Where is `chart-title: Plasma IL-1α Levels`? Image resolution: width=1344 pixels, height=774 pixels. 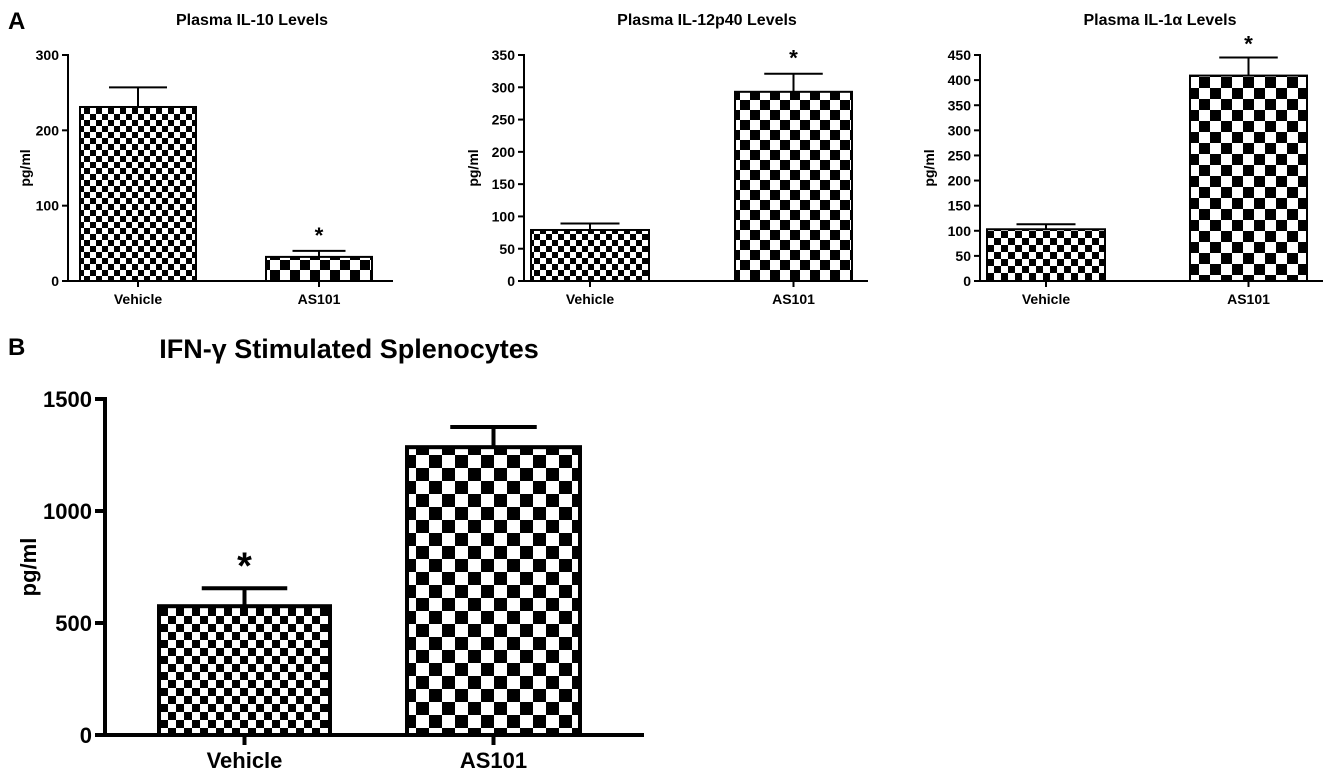
chart-title: Plasma IL-1α Levels is located at coordinates (1159, 20).